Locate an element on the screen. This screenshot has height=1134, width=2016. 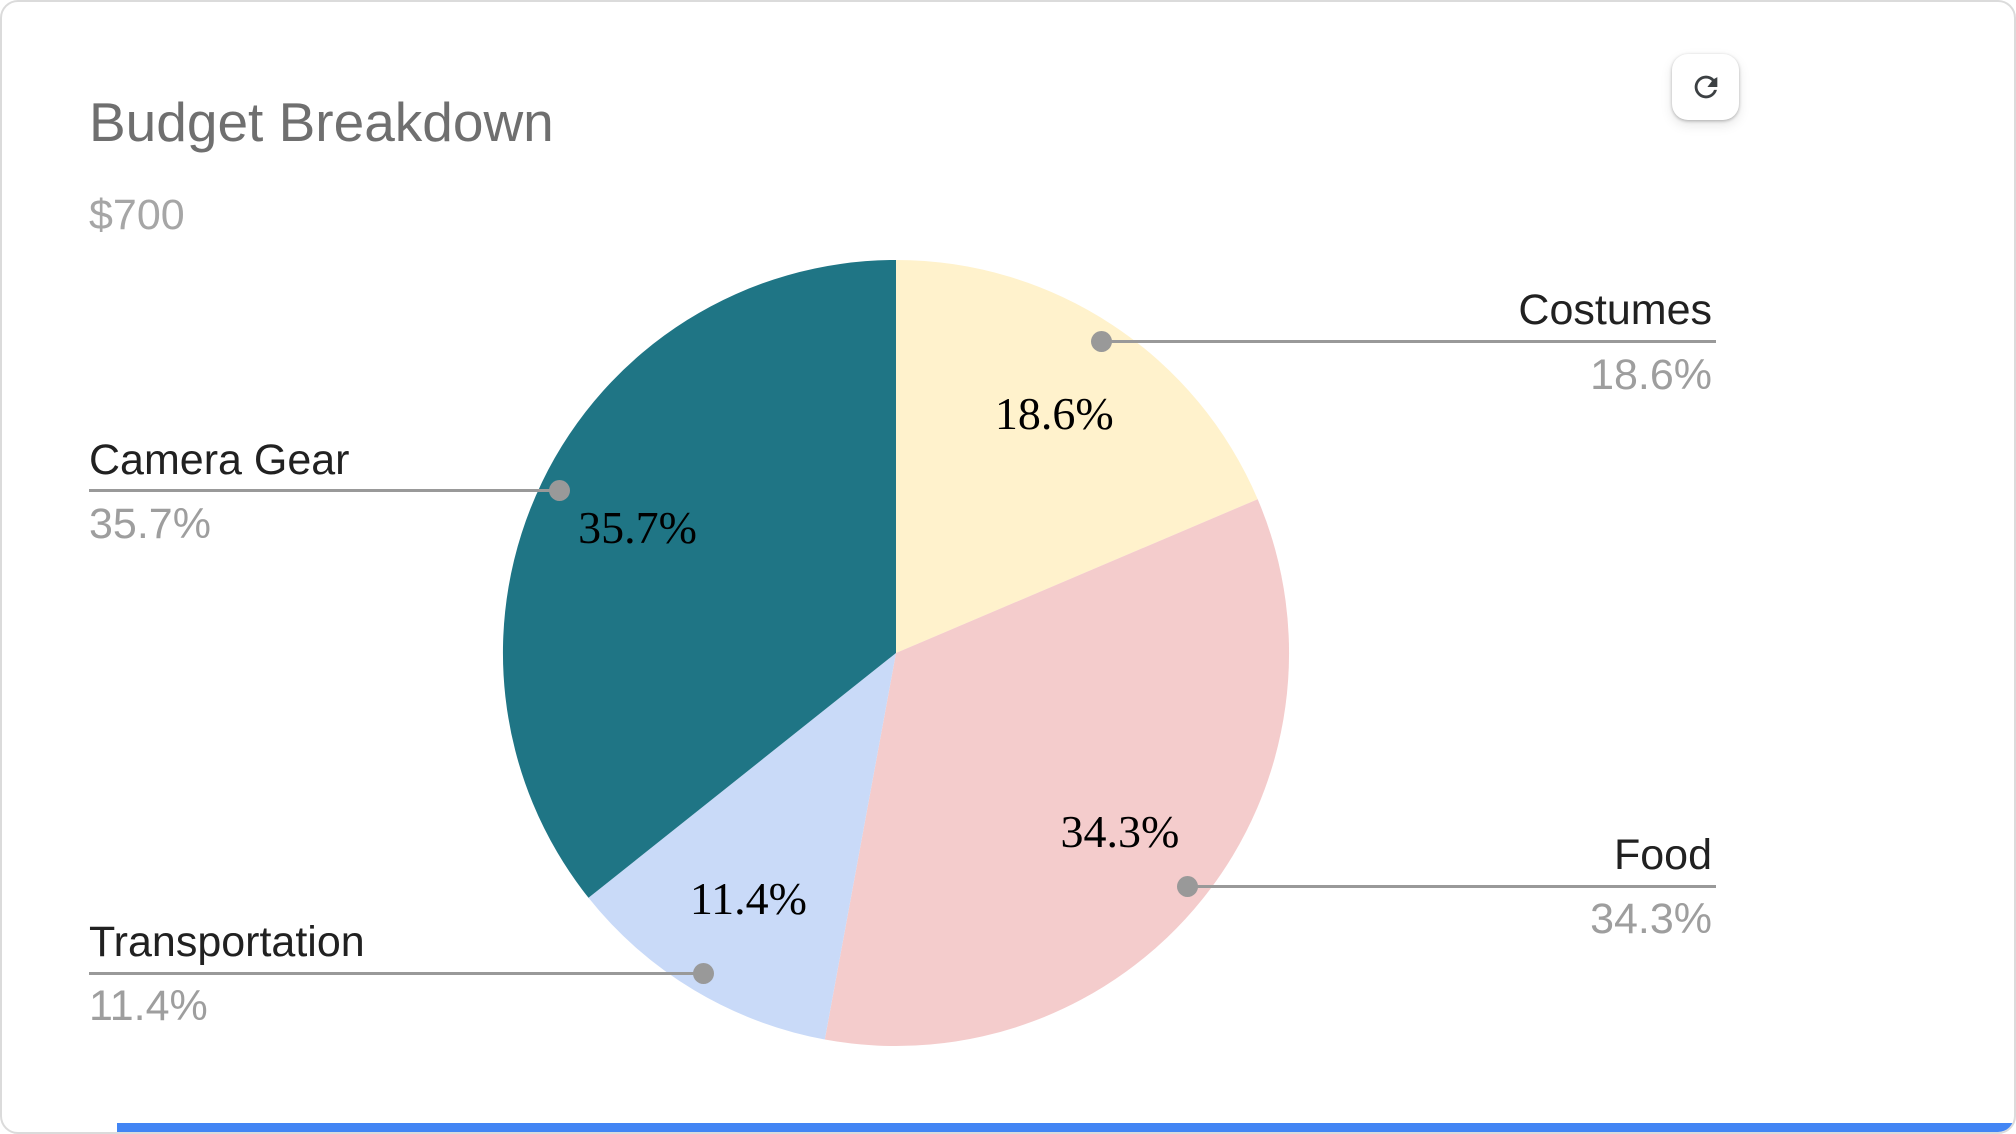
pie-slice-camera-gear is located at coordinates (699, 578).